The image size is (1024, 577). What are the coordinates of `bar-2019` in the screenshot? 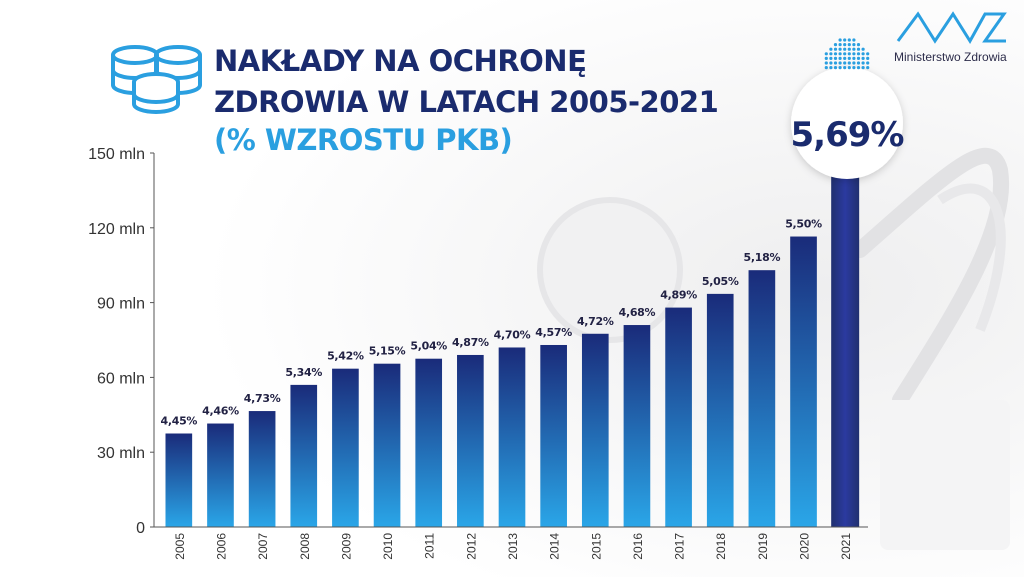 It's located at (762, 398).